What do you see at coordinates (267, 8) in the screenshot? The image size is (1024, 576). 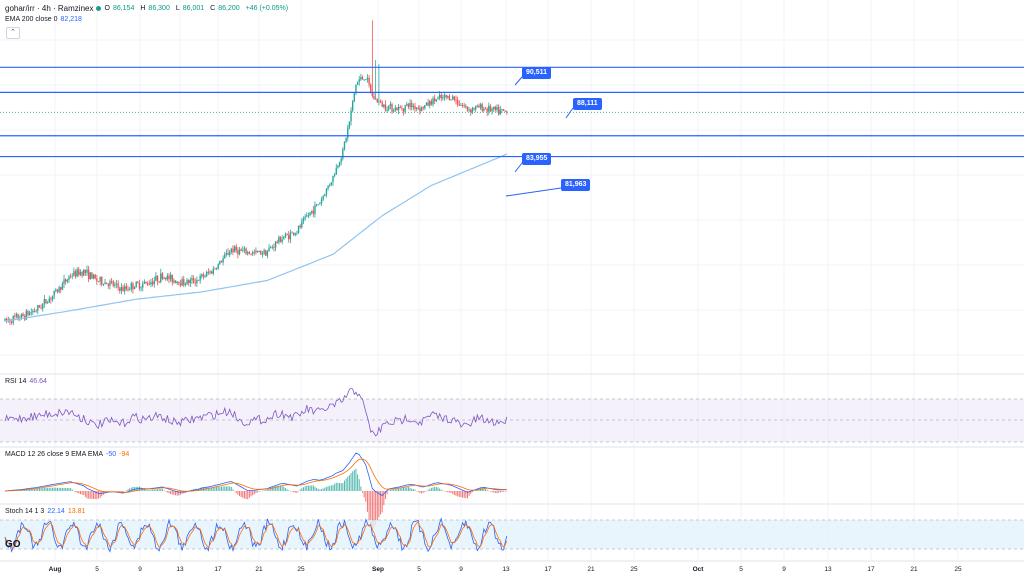 I see `ohlc-change: +46 (+0.05%)` at bounding box center [267, 8].